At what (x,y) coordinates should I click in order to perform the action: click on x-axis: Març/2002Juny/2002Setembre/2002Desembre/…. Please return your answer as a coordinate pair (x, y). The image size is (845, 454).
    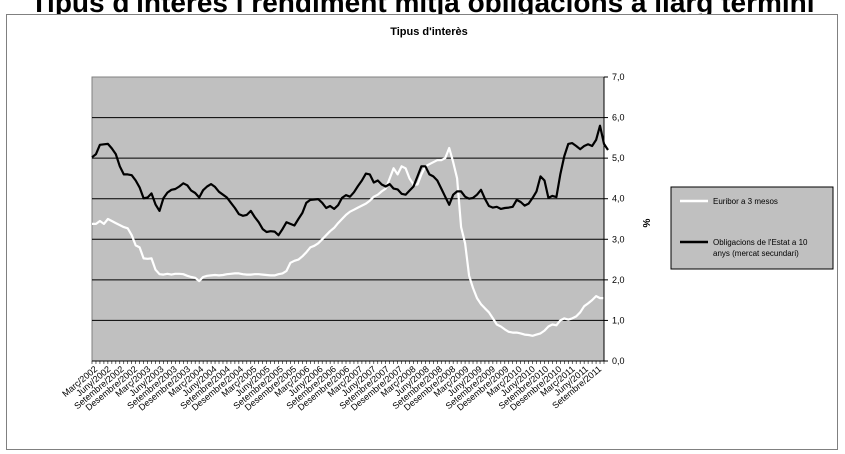
    Looking at the image, I should click on (332, 386).